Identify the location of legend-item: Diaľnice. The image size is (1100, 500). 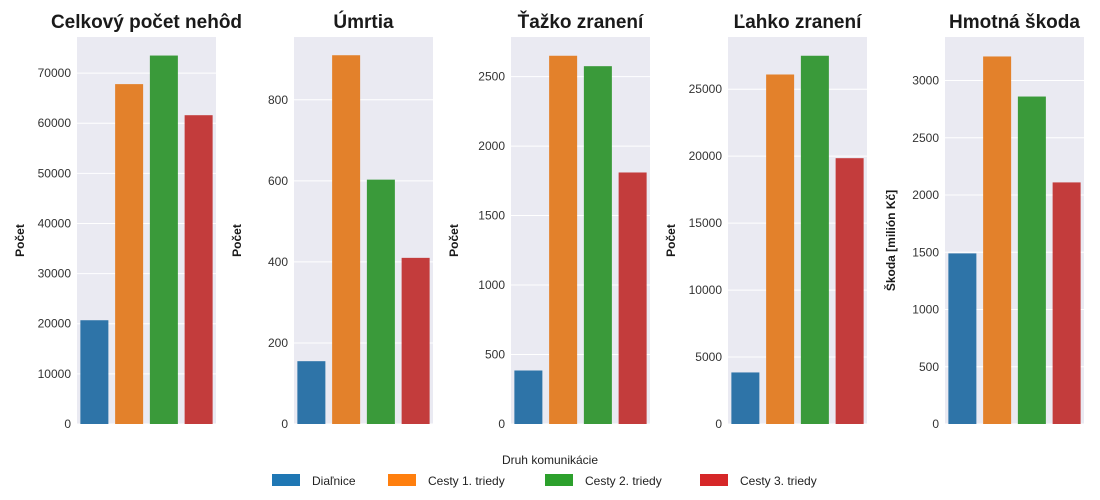
(314, 481).